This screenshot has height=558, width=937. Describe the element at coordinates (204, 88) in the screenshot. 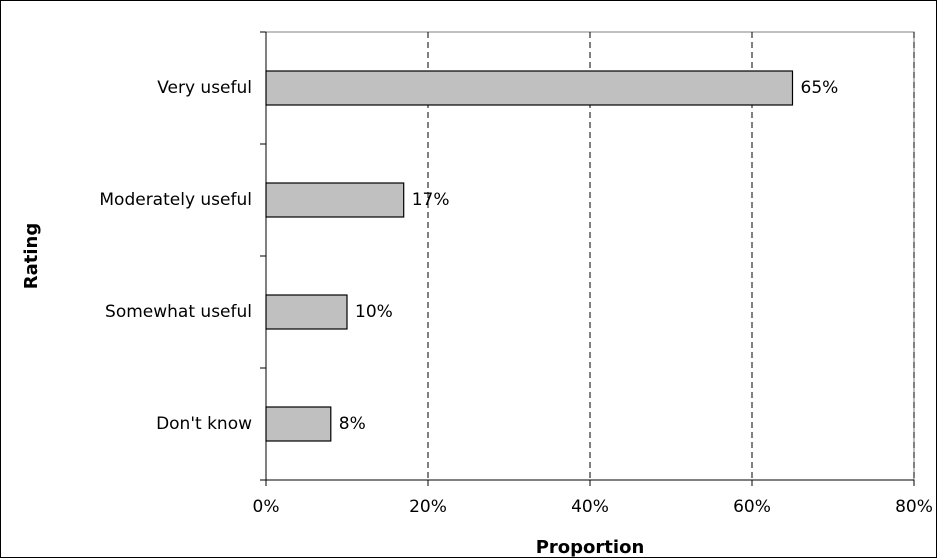

I see `y-tick-label: Very useful` at that location.